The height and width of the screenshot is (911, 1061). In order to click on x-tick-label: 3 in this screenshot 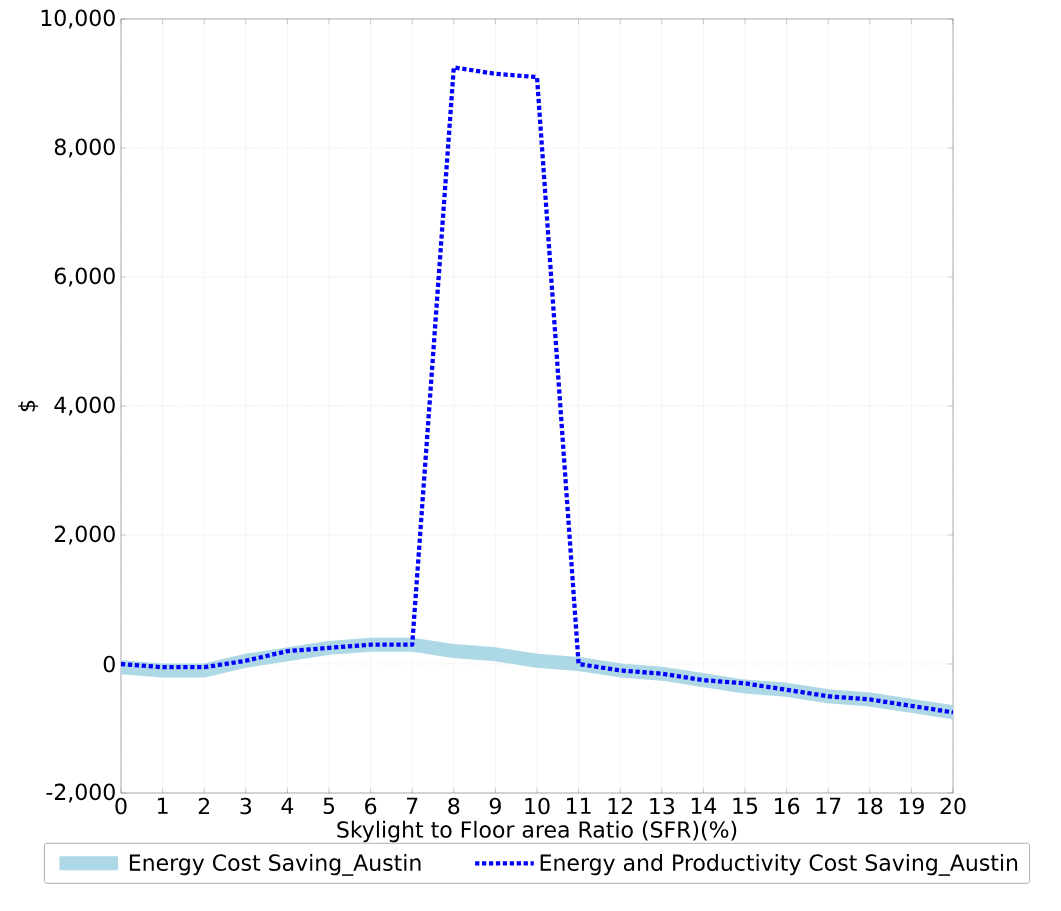, I will do `click(246, 806)`.